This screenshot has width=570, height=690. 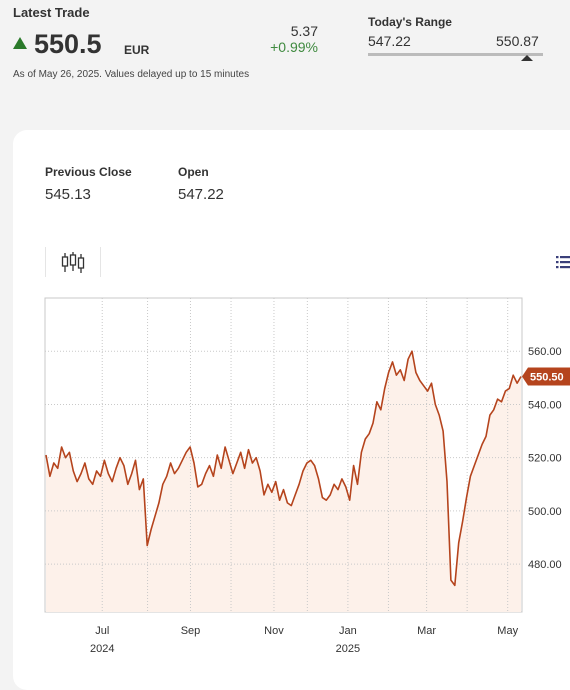 What do you see at coordinates (545, 352) in the screenshot?
I see `y-tick-label: 560.00` at bounding box center [545, 352].